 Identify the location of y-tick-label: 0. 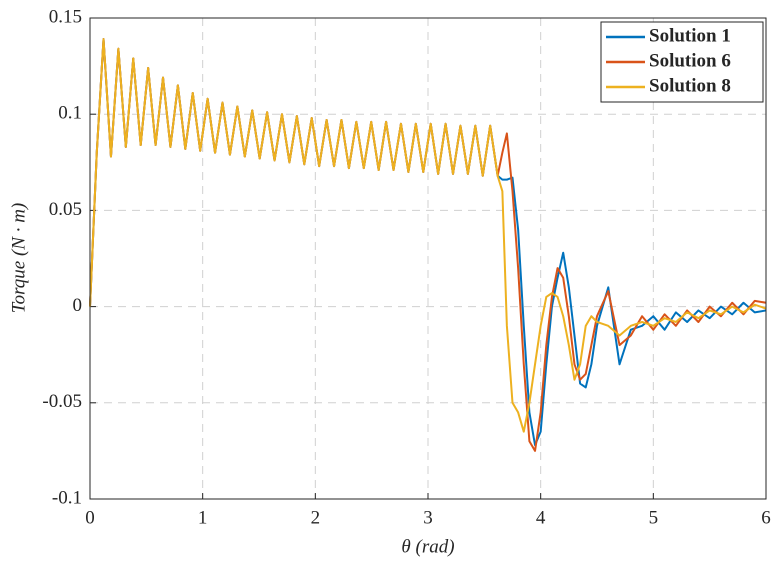
(78, 305).